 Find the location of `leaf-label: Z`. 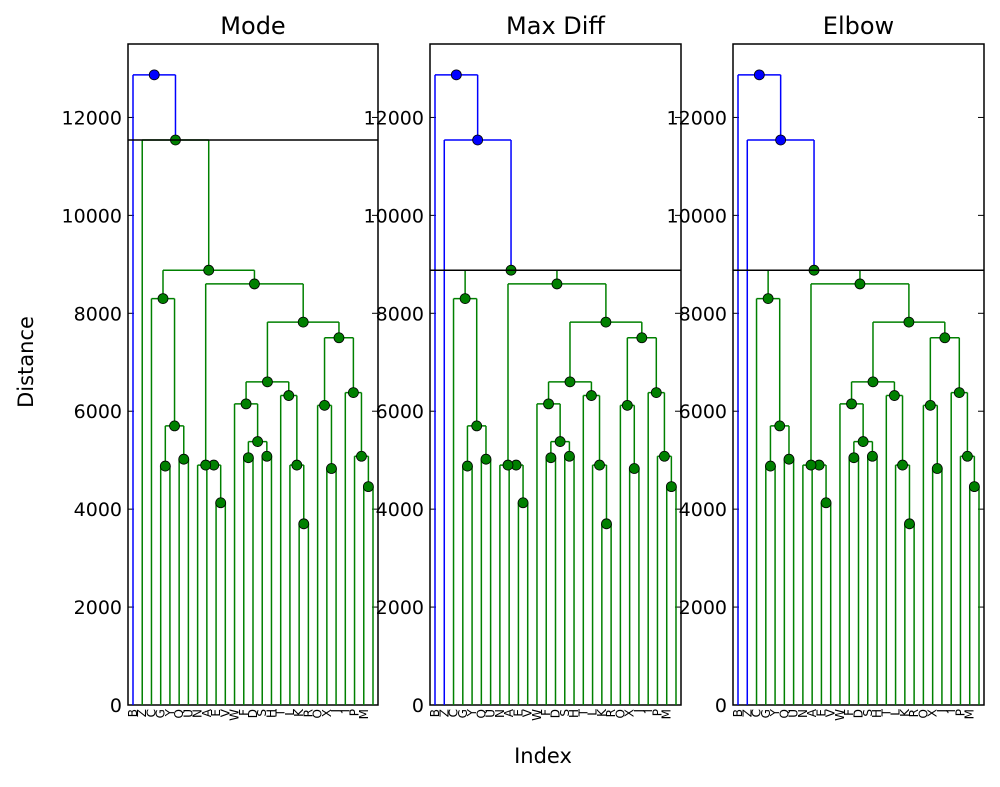

leaf-label: Z is located at coordinates (747, 713).